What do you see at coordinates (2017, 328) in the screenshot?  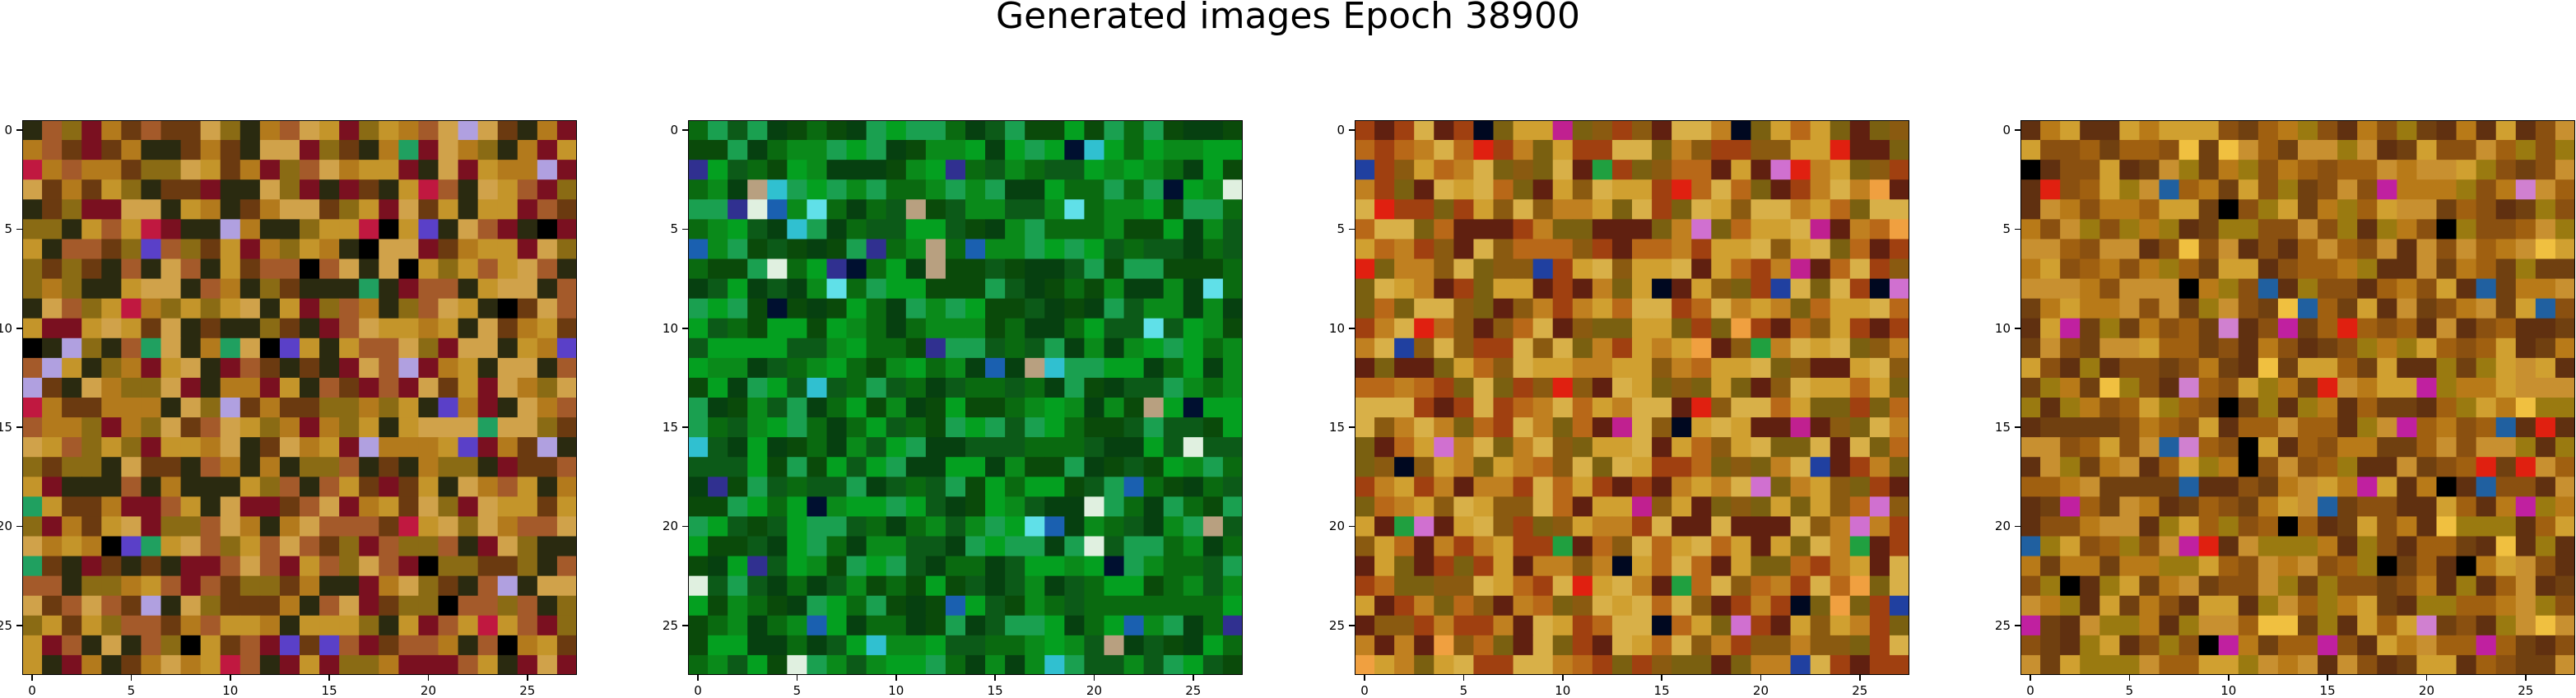 I see `y-tick` at bounding box center [2017, 328].